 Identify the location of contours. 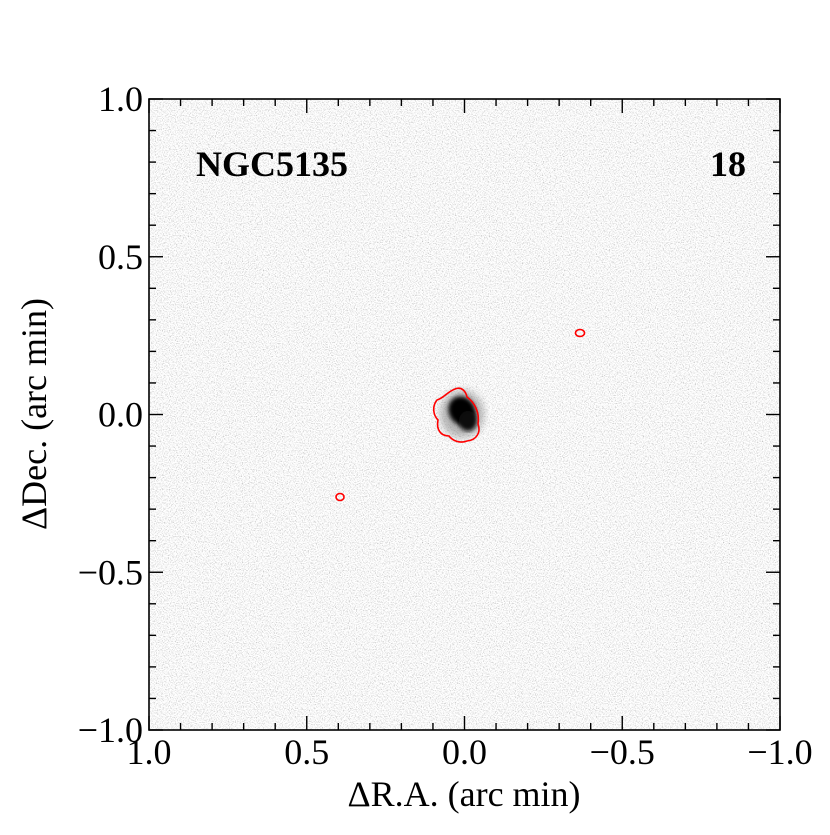
(460, 415).